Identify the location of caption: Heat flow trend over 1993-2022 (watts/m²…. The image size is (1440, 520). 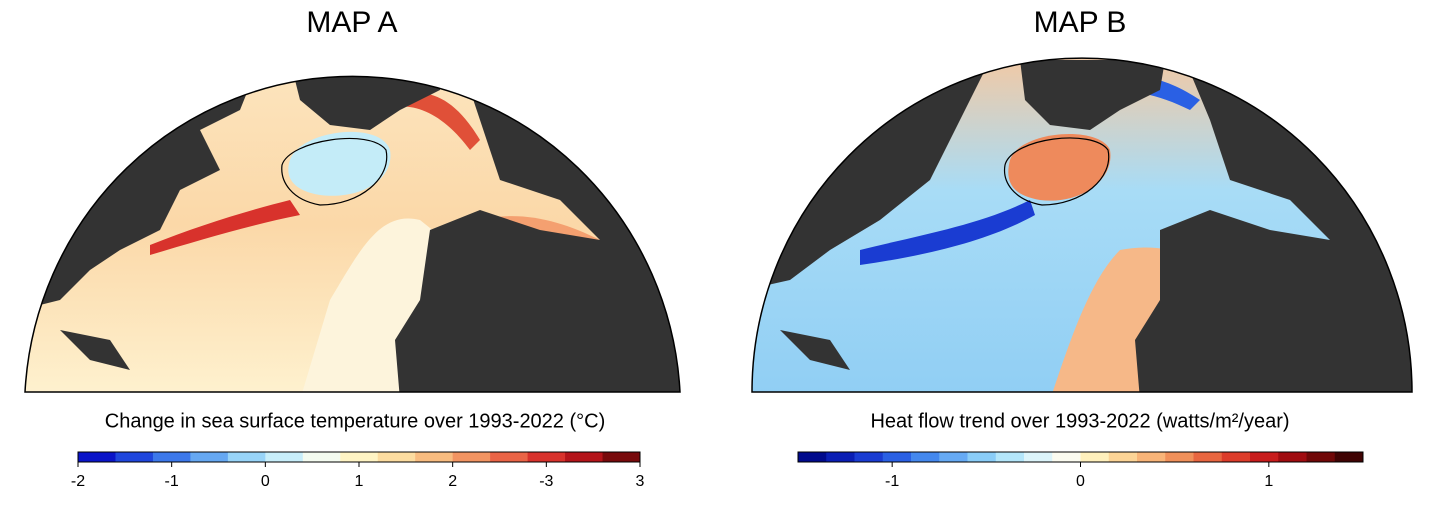
(1079, 421).